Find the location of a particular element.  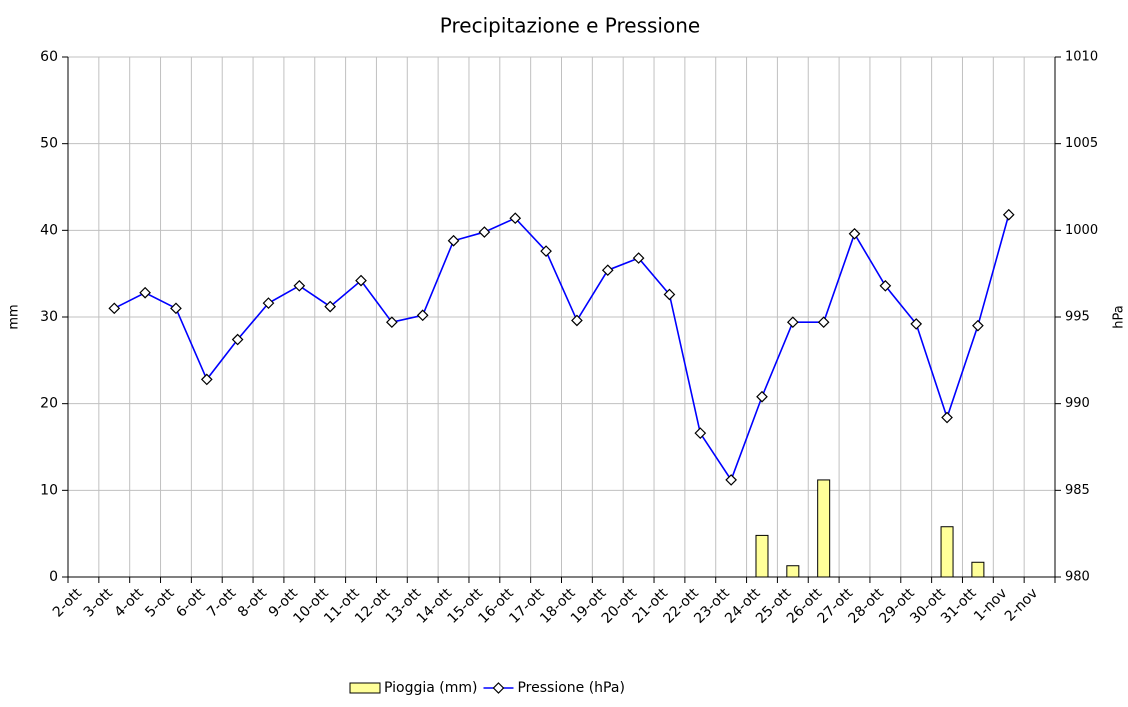

y2-axis-label: hPa is located at coordinates (1119, 316).